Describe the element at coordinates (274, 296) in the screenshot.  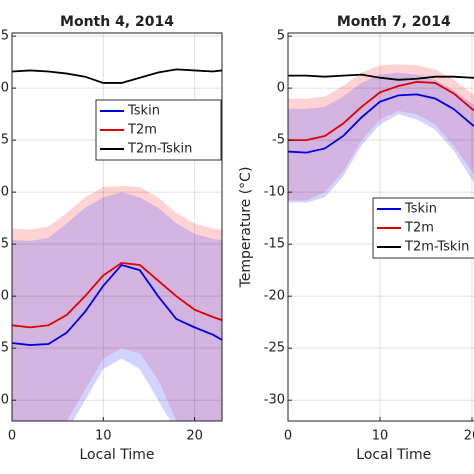
I see `y-tick-label: -20` at that location.